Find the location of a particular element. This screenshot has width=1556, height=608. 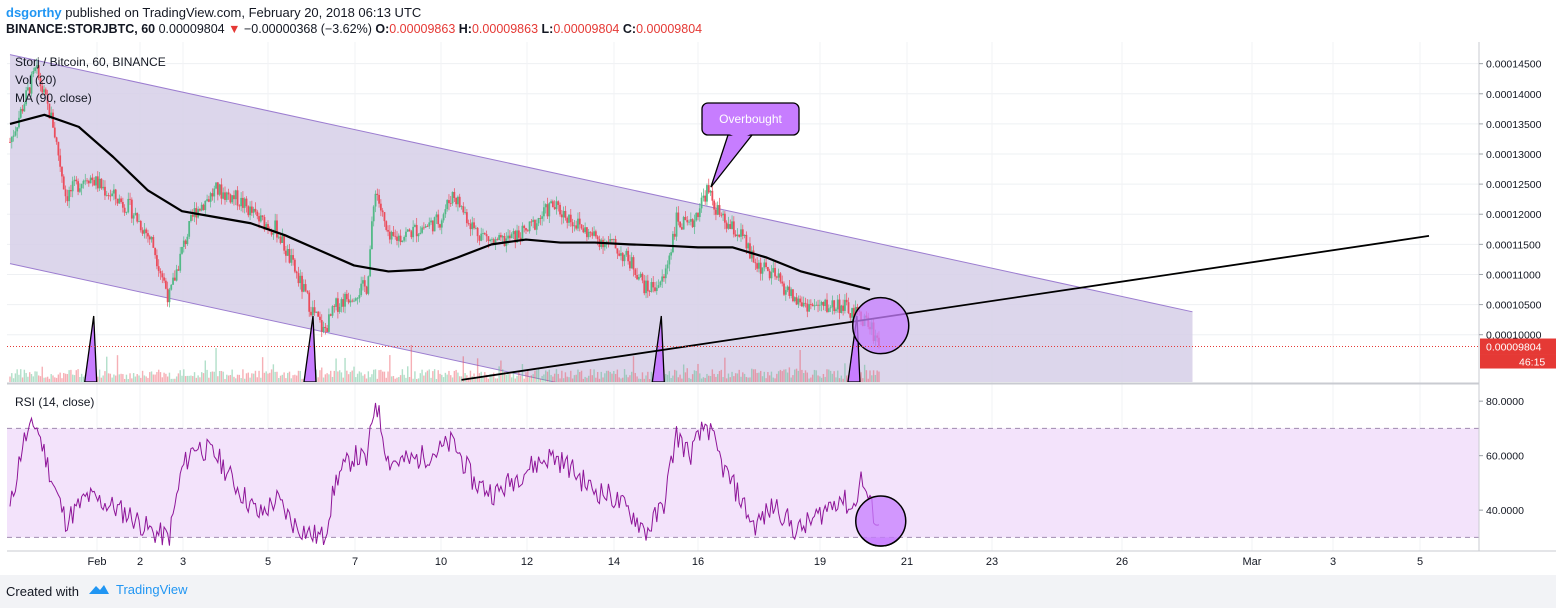

time-tick-label: 23 is located at coordinates (992, 562).